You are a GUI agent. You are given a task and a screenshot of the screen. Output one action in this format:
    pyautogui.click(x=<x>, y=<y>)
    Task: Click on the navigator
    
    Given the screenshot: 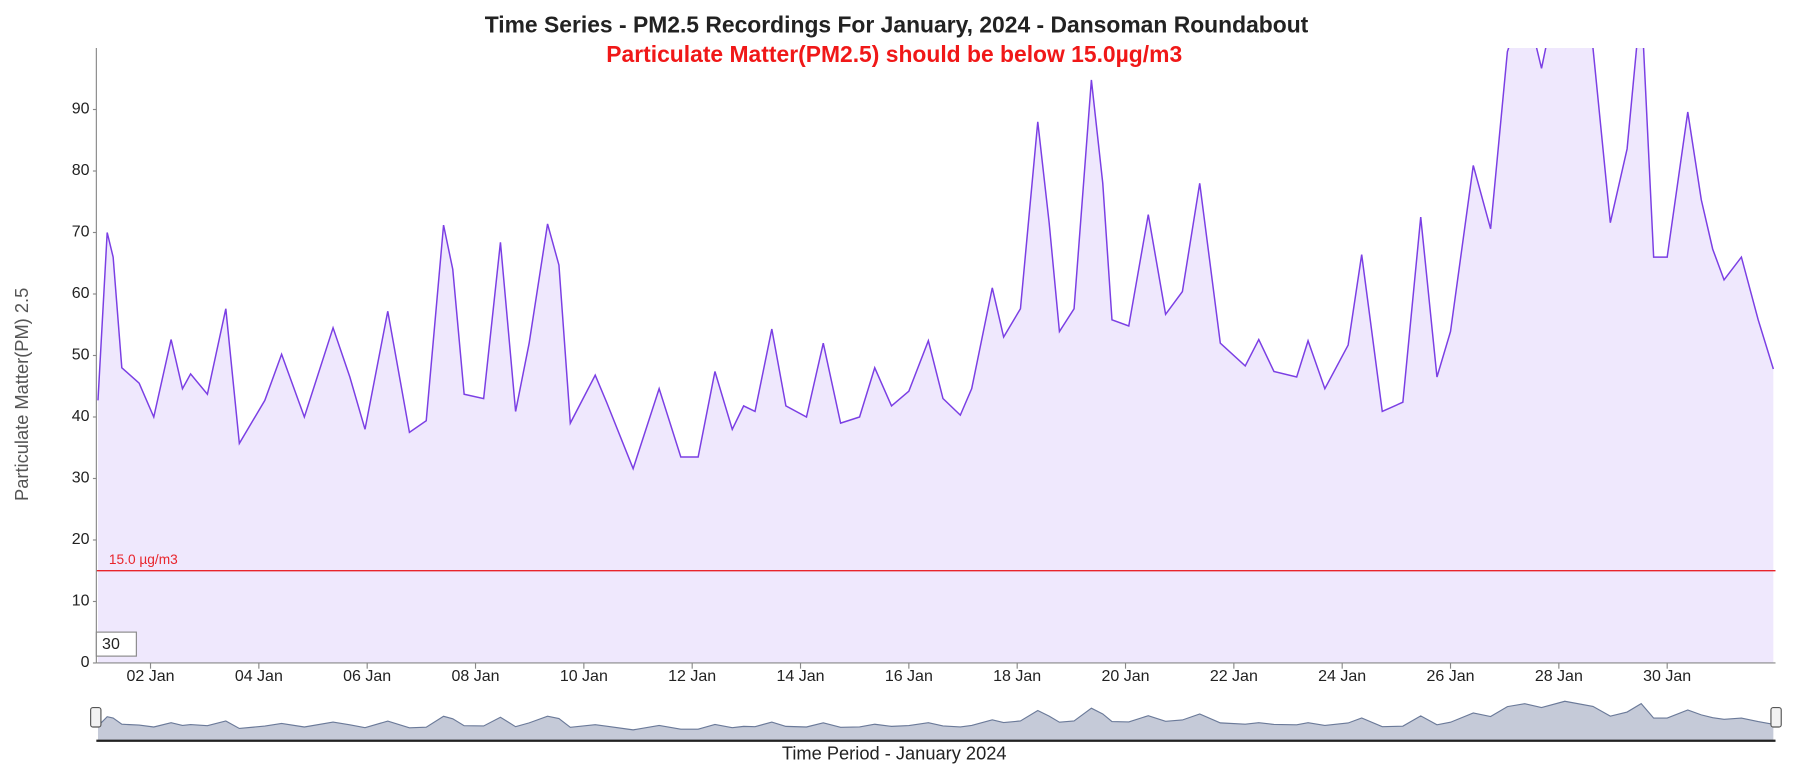 What is the action you would take?
    pyautogui.click(x=935, y=720)
    